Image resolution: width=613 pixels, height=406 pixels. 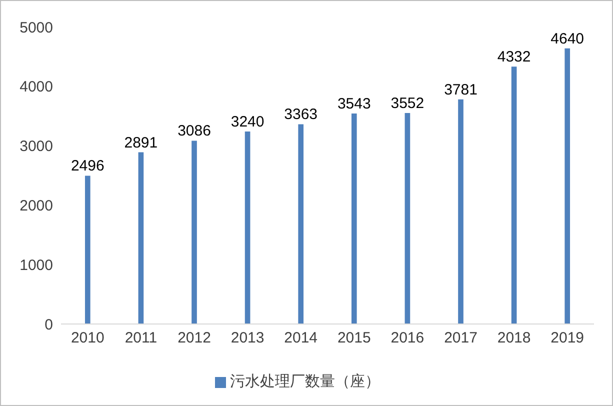 I want to click on data-label: 4332, so click(x=514, y=57).